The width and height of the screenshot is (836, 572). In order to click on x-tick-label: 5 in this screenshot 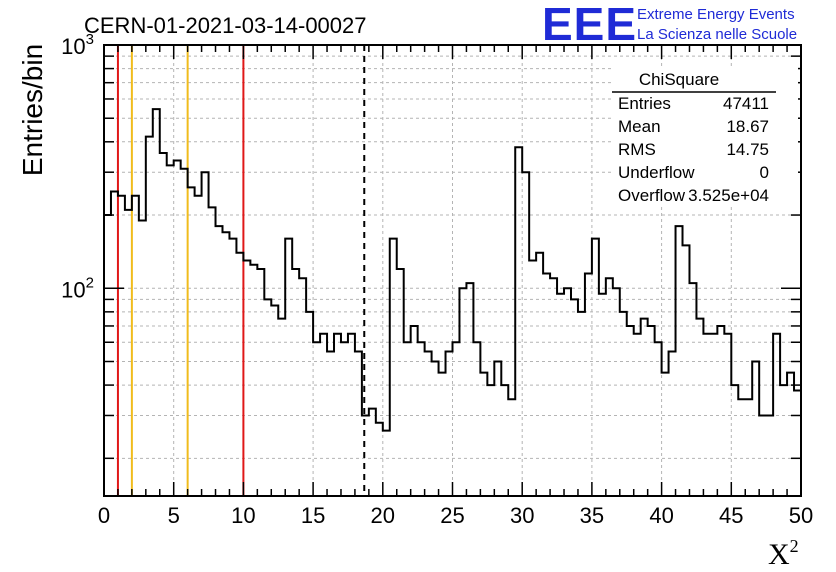, I will do `click(174, 515)`.